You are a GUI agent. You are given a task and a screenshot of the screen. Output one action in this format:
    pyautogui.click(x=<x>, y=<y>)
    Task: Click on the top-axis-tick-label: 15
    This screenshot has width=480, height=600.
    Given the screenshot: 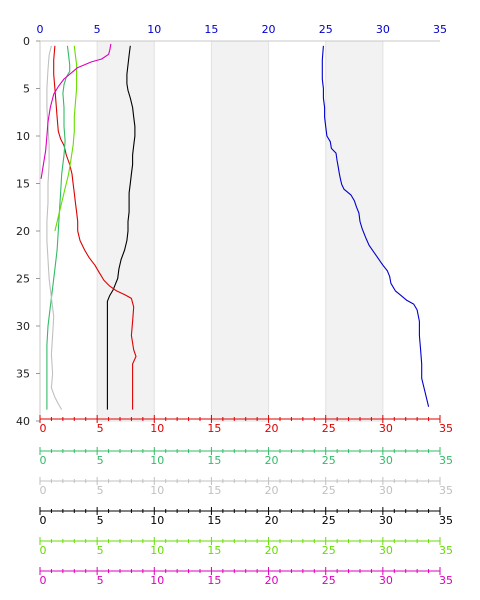 What is the action you would take?
    pyautogui.click(x=211, y=29)
    